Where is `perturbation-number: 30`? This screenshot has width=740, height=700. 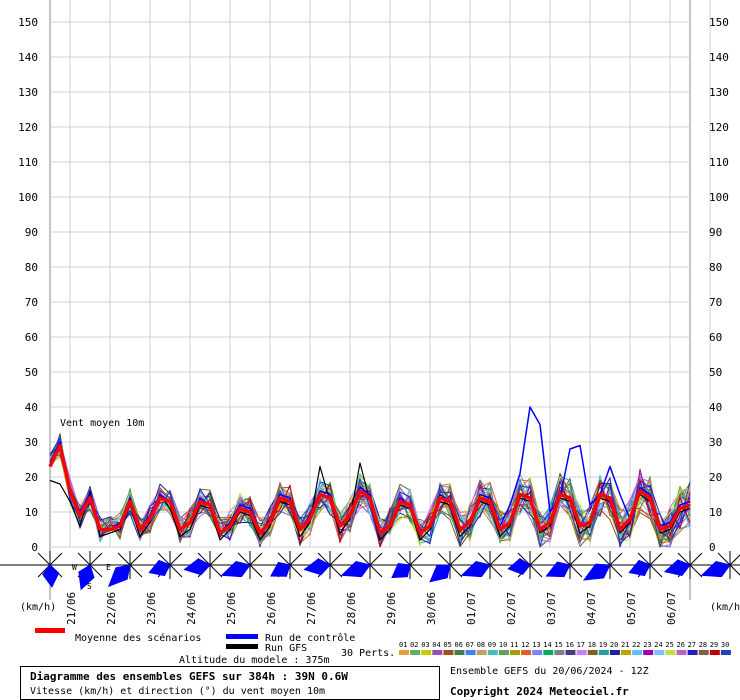
perturbation-number: 30 is located at coordinates (725, 645).